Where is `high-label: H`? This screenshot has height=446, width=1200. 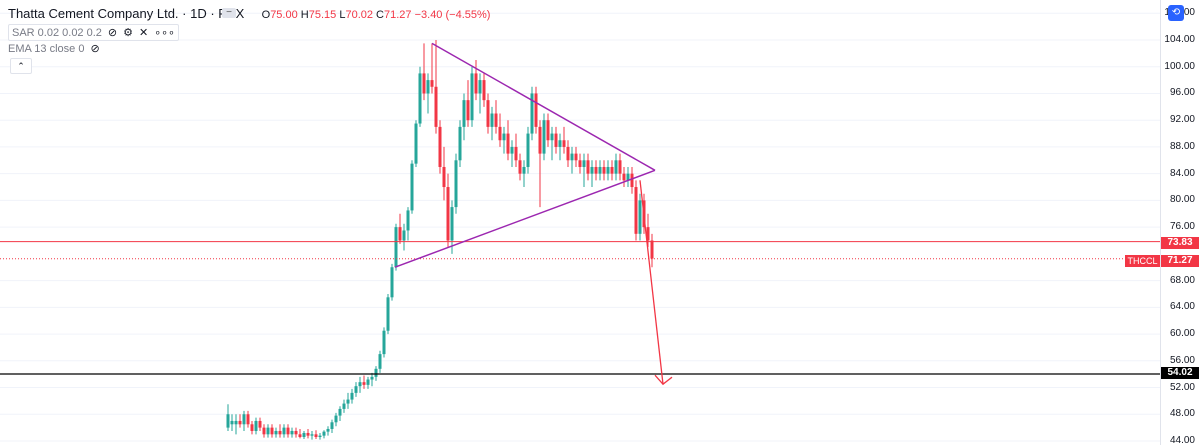
high-label: H is located at coordinates (304, 15).